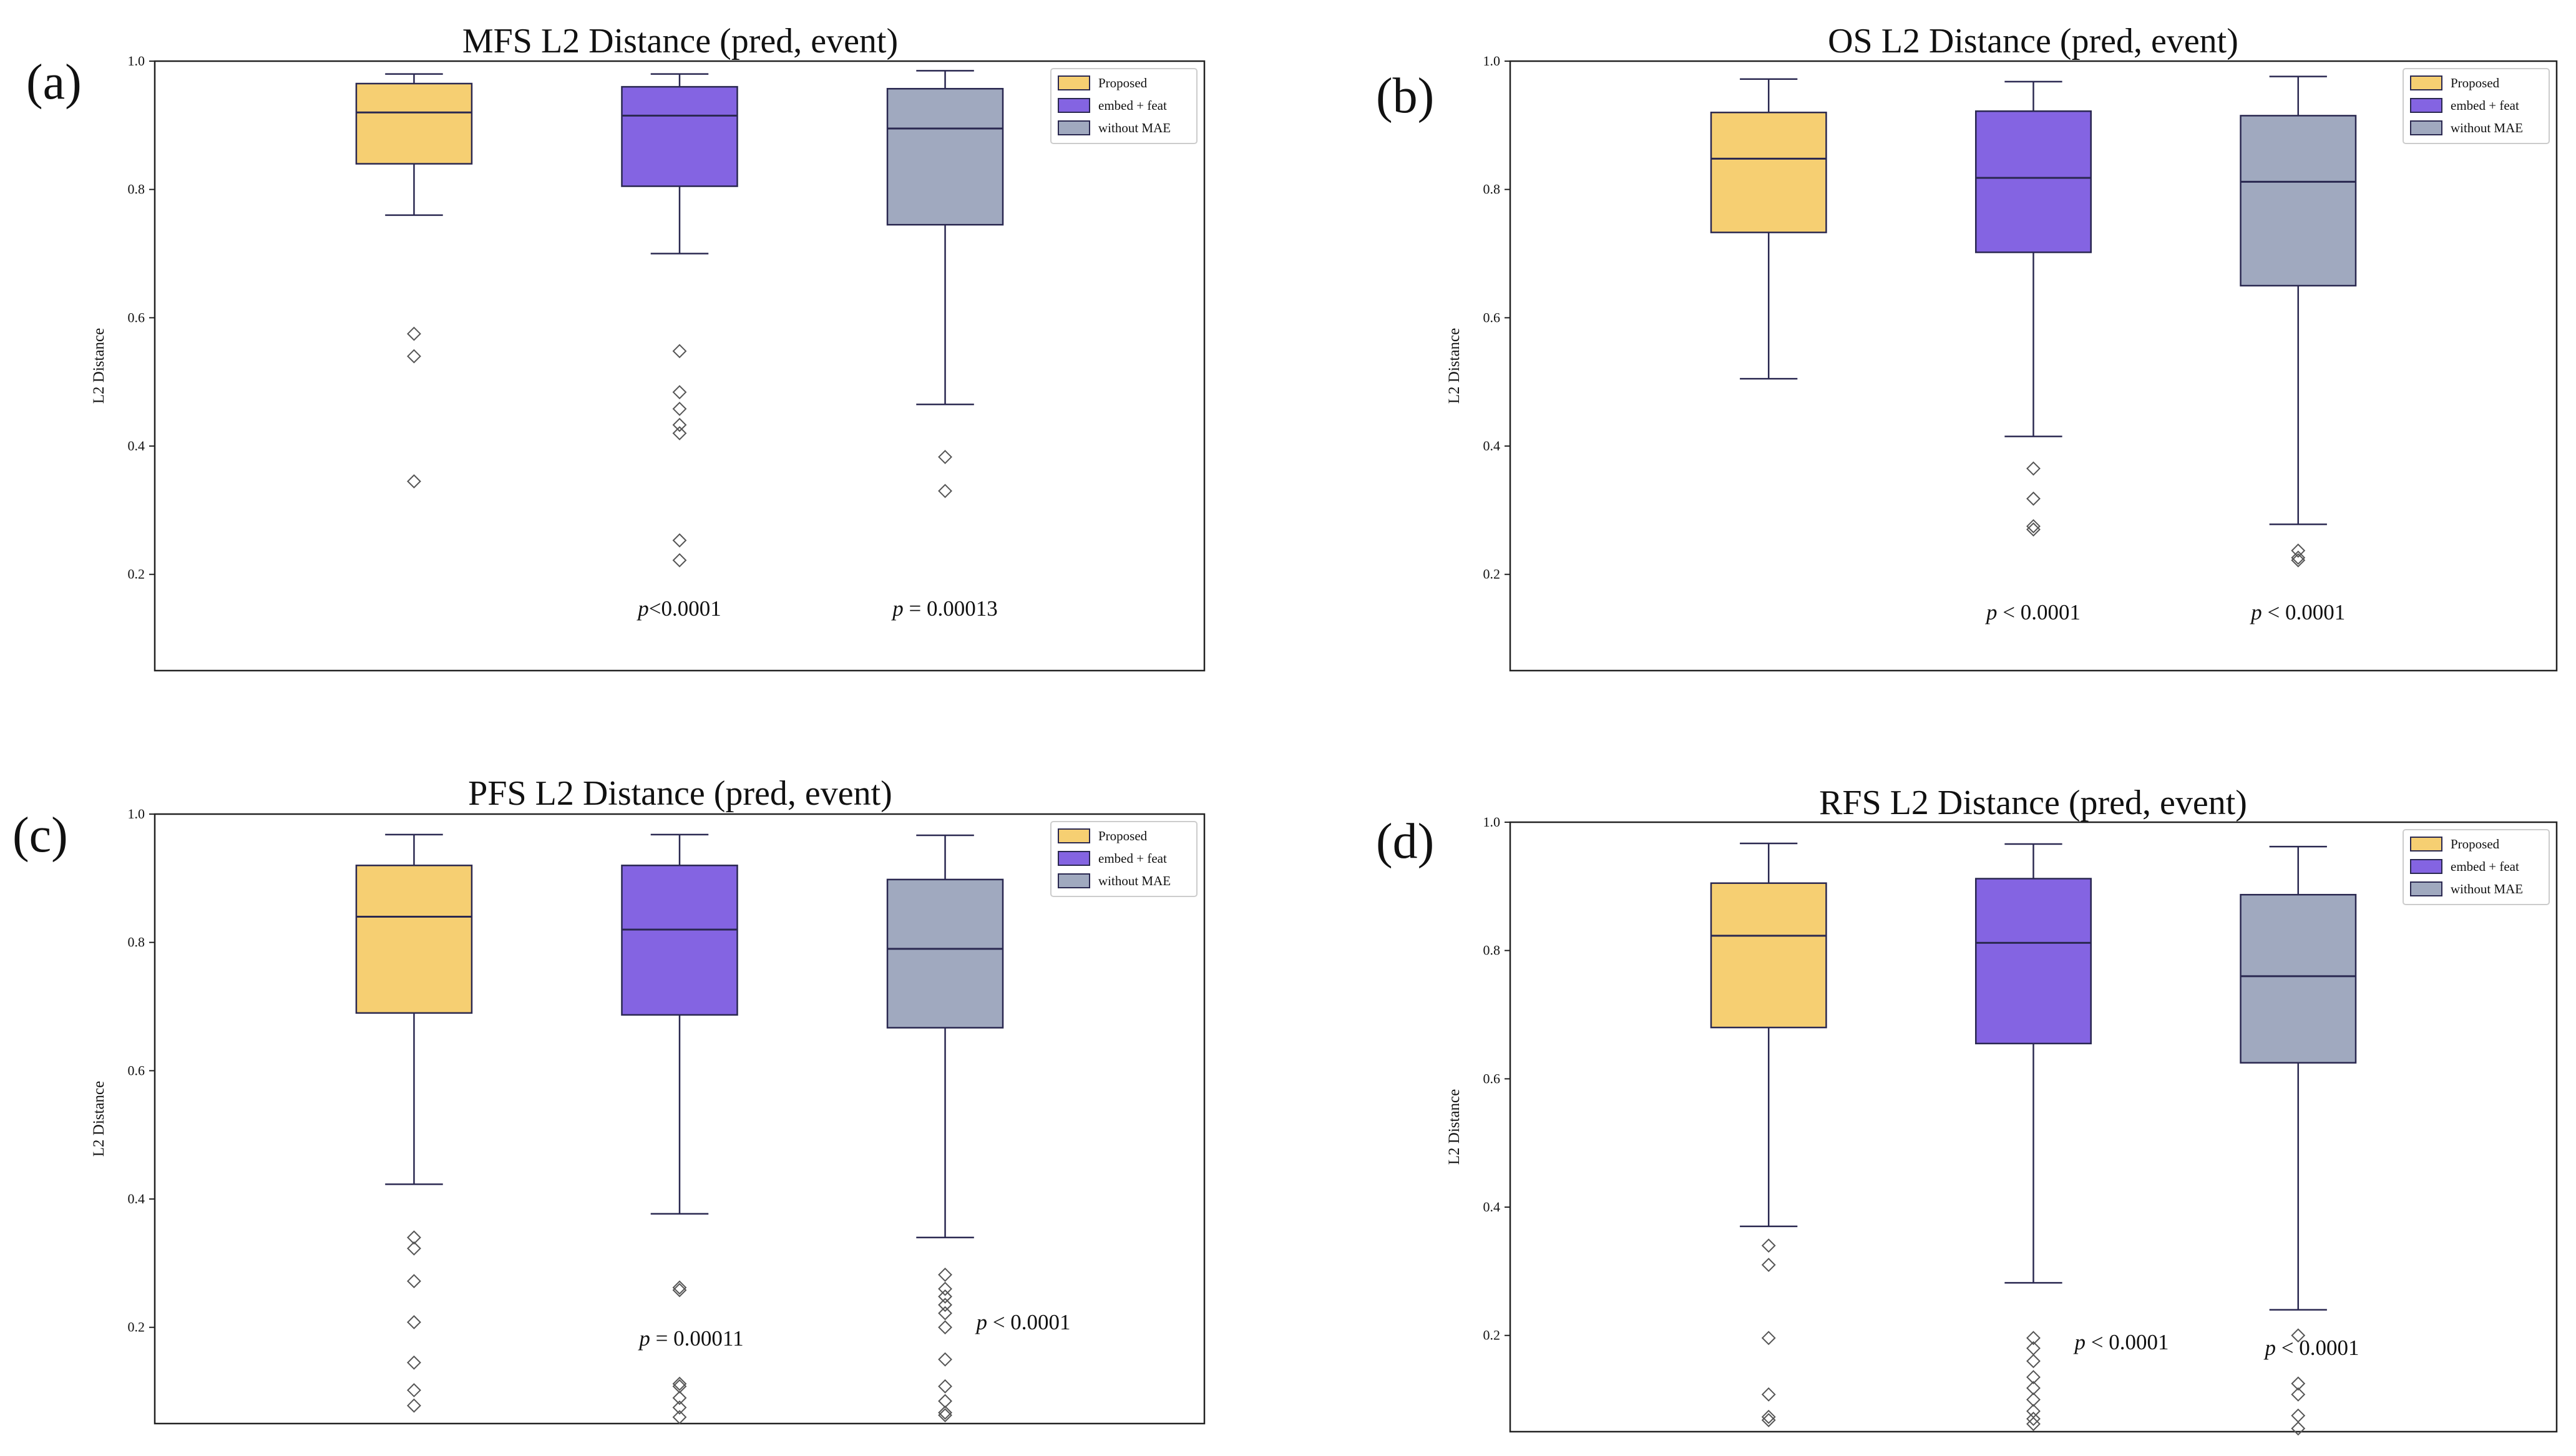 This screenshot has height=1456, width=2576. I want to click on p-value-label: p = 0.00013, so click(944, 609).